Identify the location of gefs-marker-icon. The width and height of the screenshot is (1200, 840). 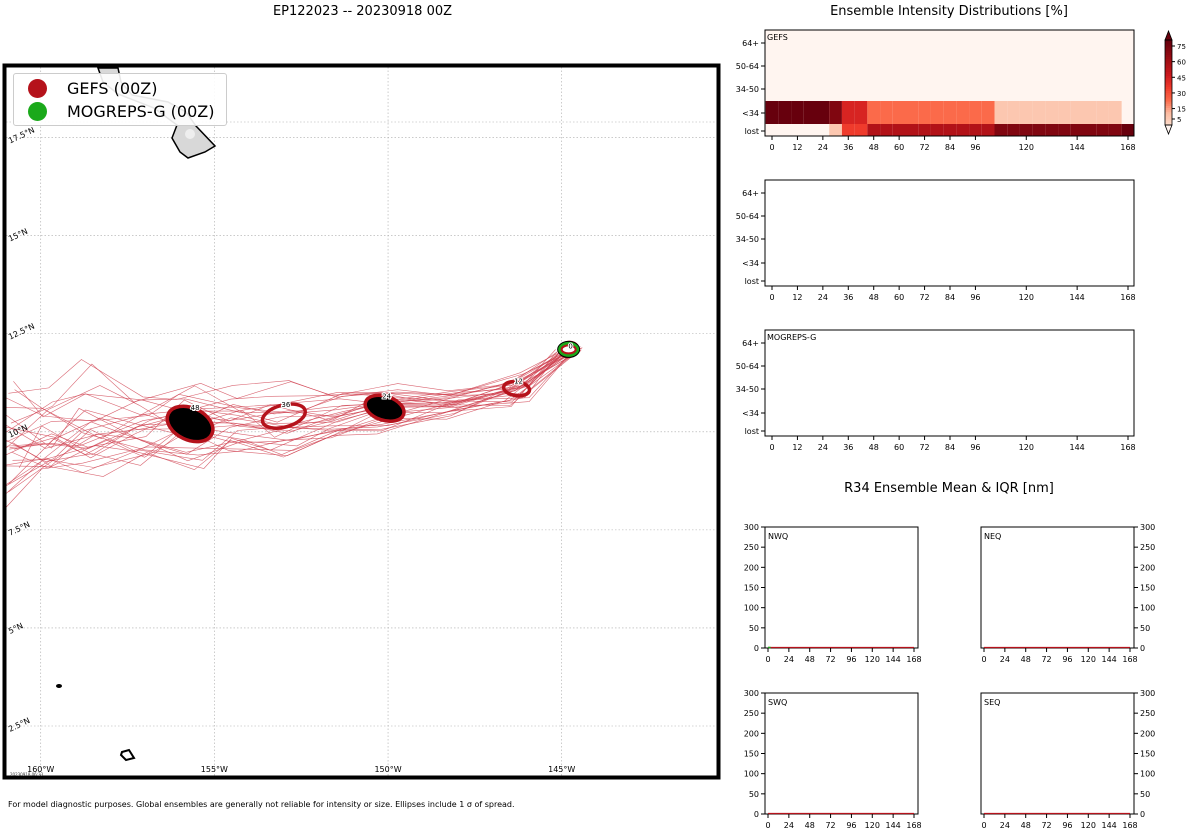
(37, 88).